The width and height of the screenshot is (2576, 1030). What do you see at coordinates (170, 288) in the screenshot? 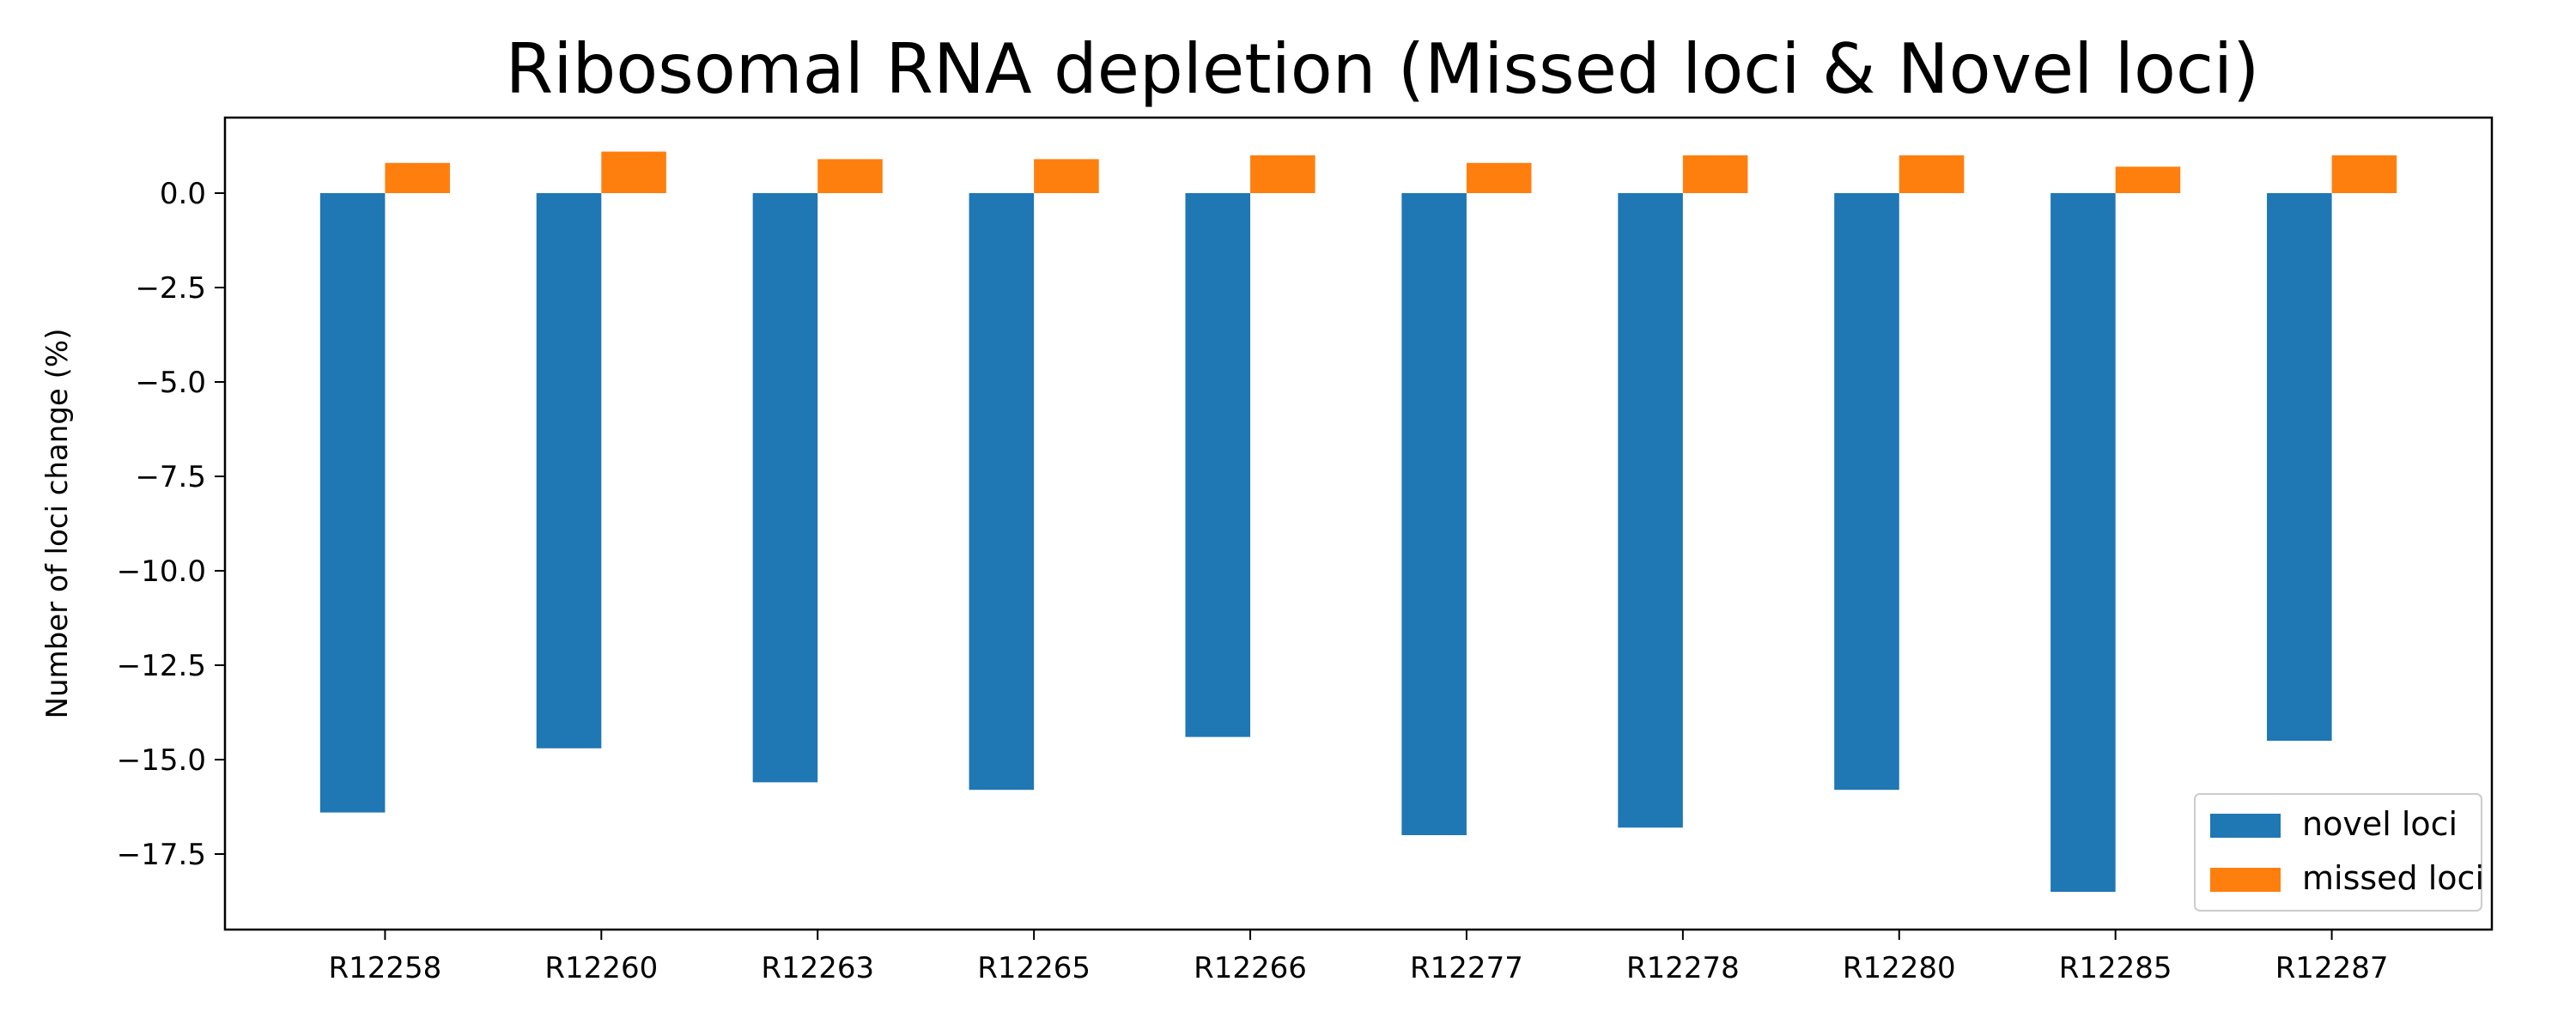
I see `y-tick-label: −2.5` at bounding box center [170, 288].